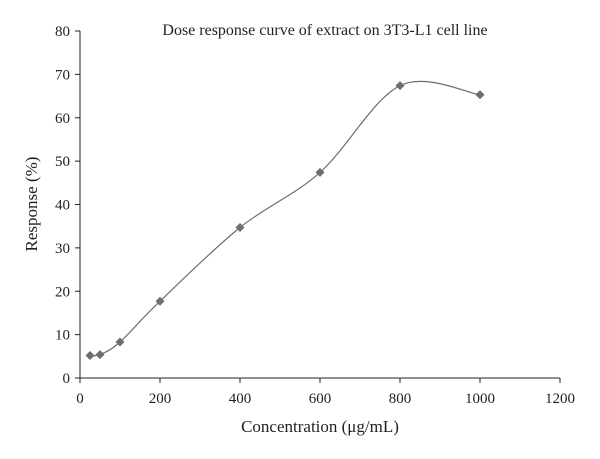 This screenshot has height=459, width=600. Describe the element at coordinates (62, 336) in the screenshot. I see `y-tick-label: 10` at that location.